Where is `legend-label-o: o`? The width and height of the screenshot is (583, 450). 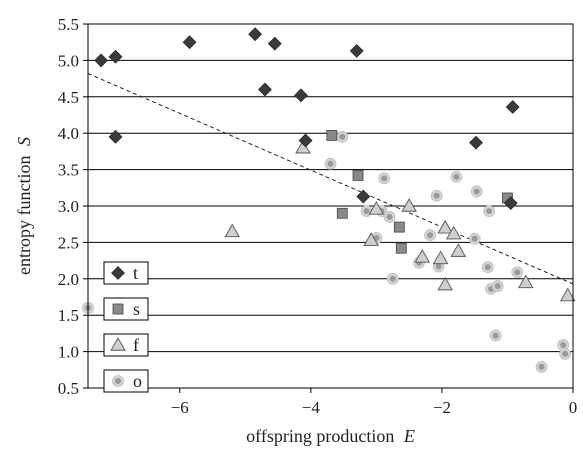 legend-label-o: o is located at coordinates (137, 381).